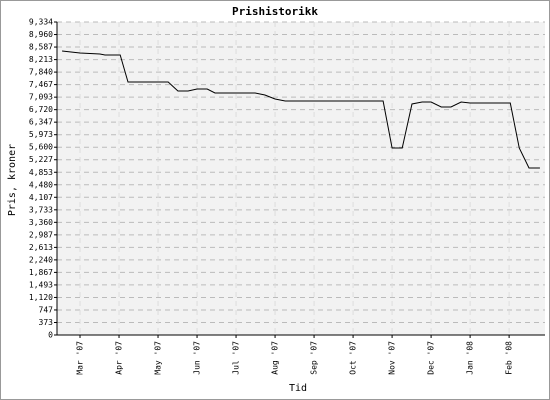 Image resolution: width=550 pixels, height=400 pixels. I want to click on y-tick-label: 4,853, so click(41, 172).